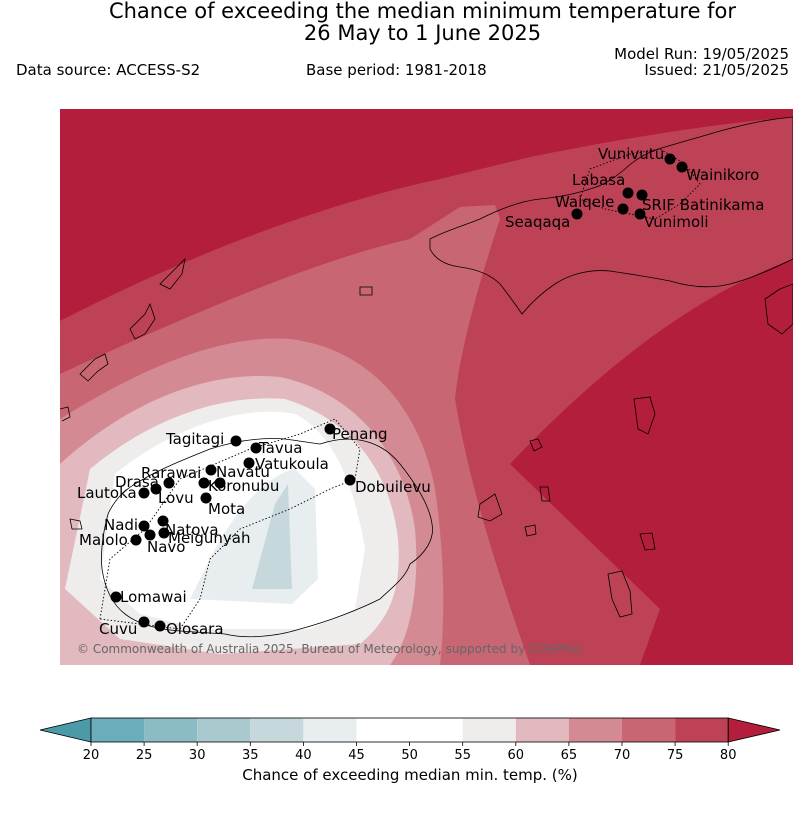  I want to click on place-label: Vunimoli, so click(676, 222).